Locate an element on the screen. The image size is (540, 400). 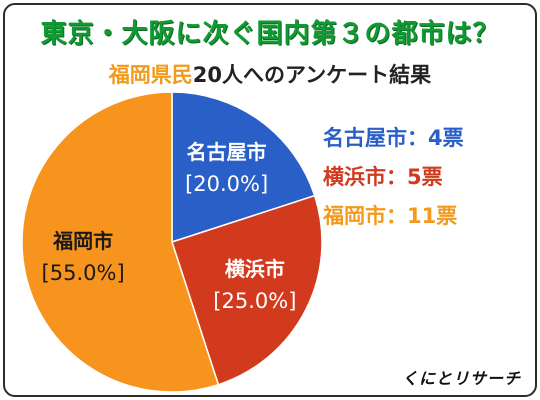
pie-slice-yokohama is located at coordinates (247, 290).